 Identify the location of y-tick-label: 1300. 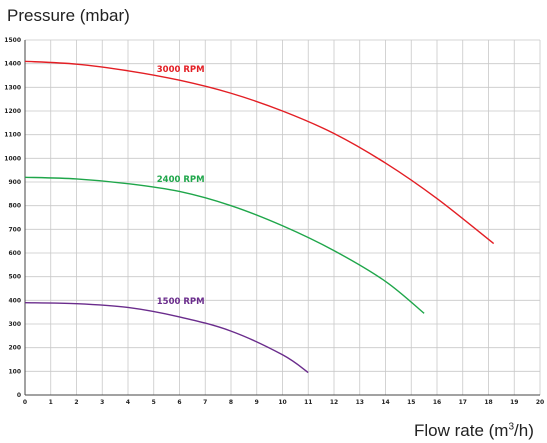
(12, 87).